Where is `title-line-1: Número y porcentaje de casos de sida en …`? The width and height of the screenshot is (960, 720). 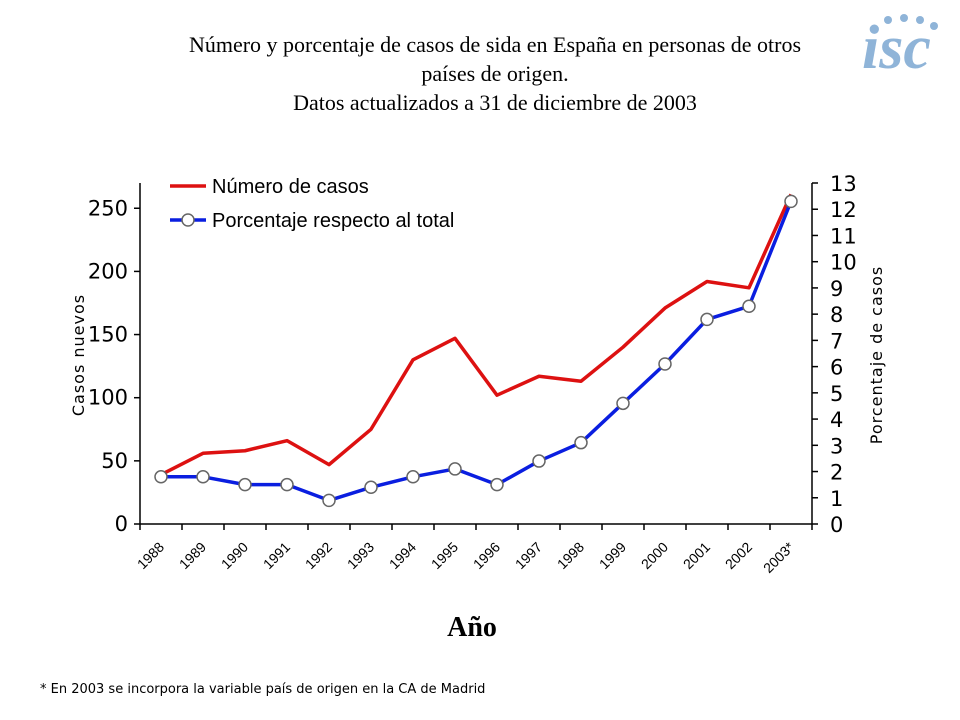
title-line-1: Número y porcentaje de casos de sida en … is located at coordinates (495, 44).